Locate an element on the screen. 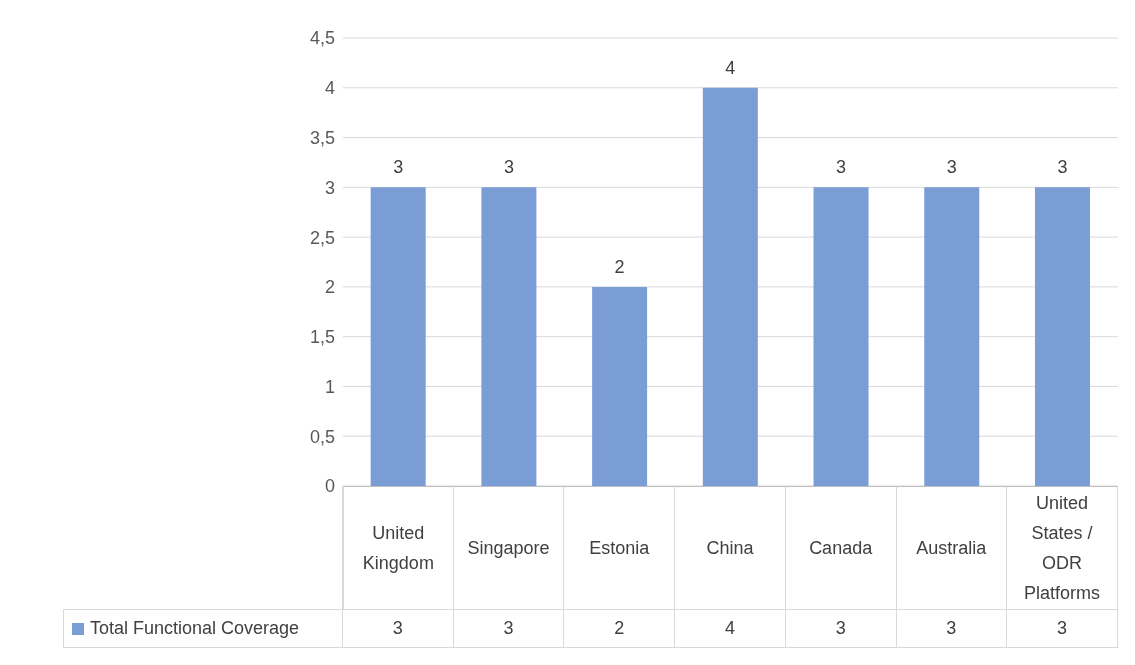 Image resolution: width=1135 pixels, height=665 pixels. y-tick-label: 4,5 is located at coordinates (322, 38).